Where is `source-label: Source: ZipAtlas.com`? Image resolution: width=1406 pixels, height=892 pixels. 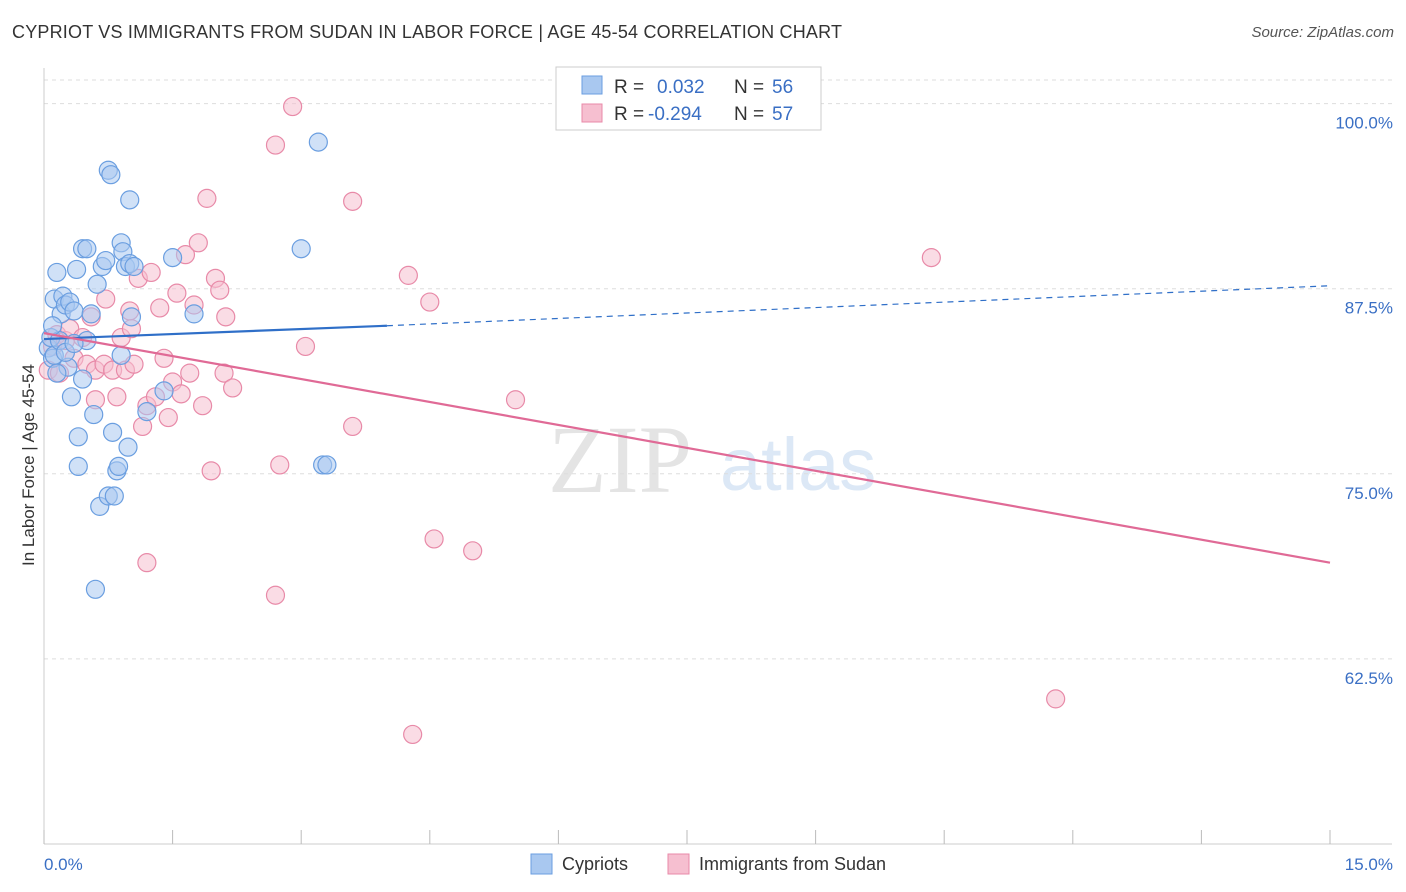 source-label: Source: ZipAtlas.com is located at coordinates (1322, 32).